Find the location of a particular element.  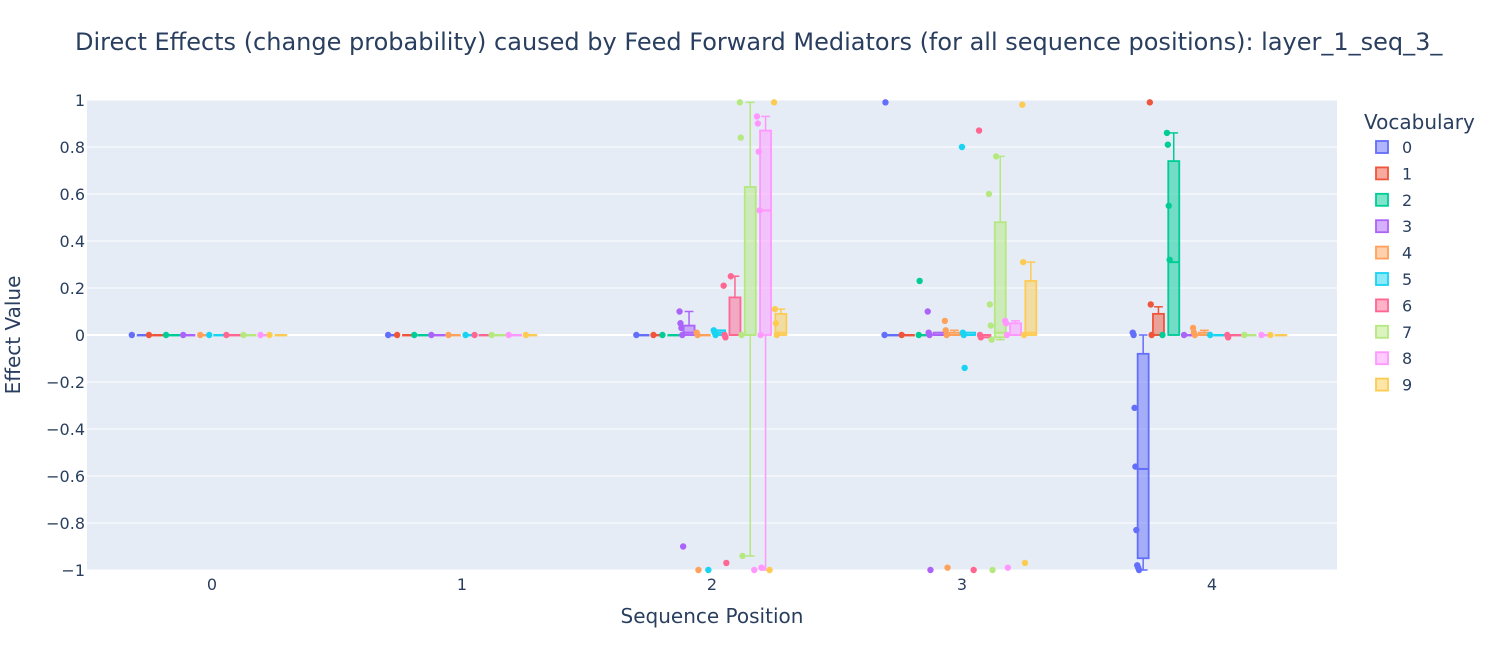

legend: Vocabulary 0 1 2 3 4 5 6 7 8 9 is located at coordinates (1419, 252).